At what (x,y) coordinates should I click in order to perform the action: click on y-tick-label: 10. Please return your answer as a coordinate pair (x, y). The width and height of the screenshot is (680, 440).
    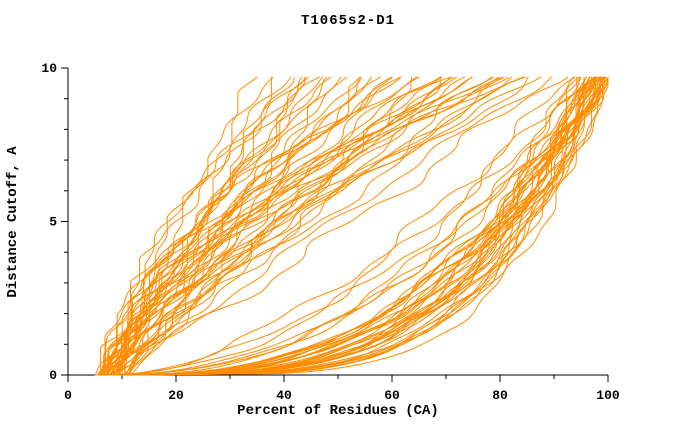
    Looking at the image, I should click on (49, 68).